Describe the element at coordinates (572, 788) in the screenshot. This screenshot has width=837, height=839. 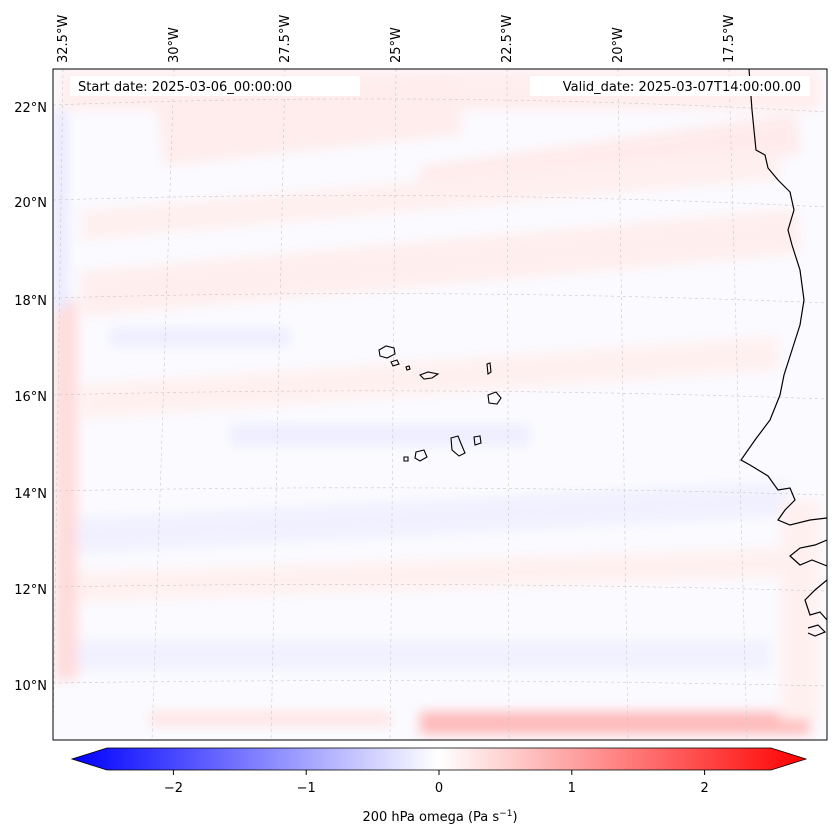
I see `colorbar-tick-label: 1` at that location.